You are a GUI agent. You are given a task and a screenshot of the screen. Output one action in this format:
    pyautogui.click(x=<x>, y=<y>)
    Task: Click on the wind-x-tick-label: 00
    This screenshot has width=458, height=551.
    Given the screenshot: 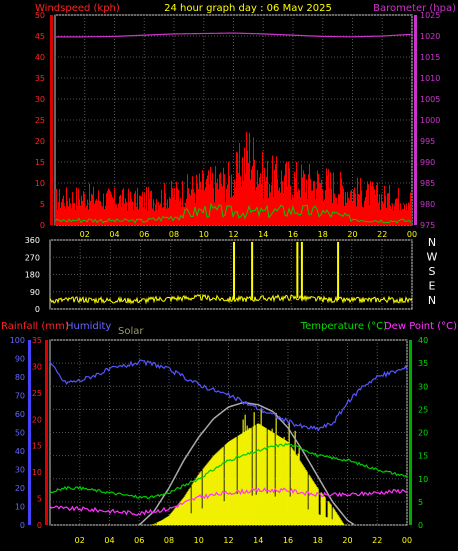 What is the action you would take?
    pyautogui.click(x=412, y=234)
    